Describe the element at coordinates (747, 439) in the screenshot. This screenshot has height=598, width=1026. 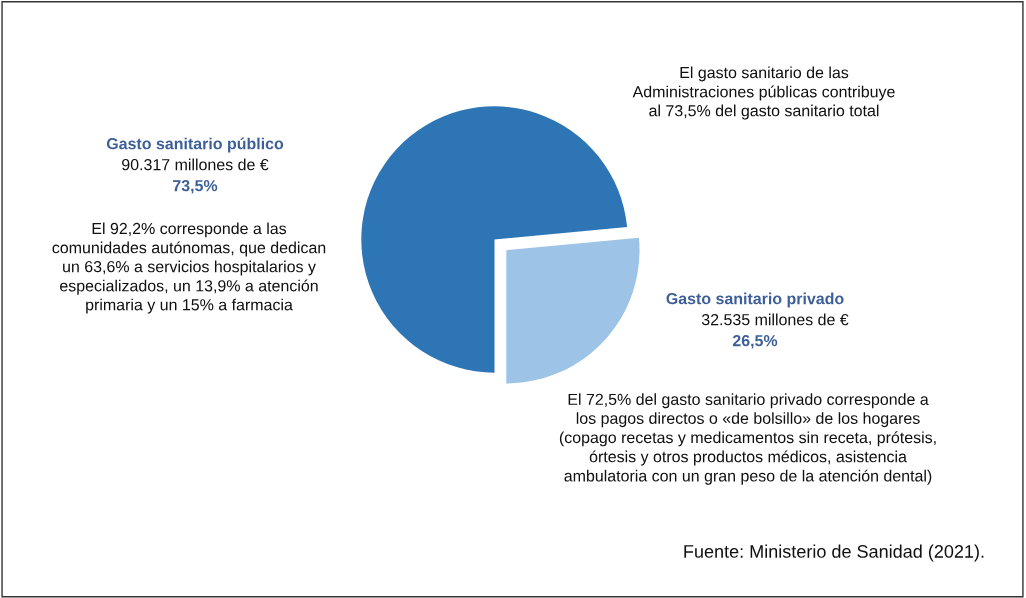
I see `text: El 72,5% del gasto sanitario privado corresponde a los pagos directos o «de bolsillo» de los hogares (copago recetas y medicamentos sin receta, prótesis, órtesis y otros productos médicos, asistencia ambulatoria con un gran peso de la atención dental)` at that location.